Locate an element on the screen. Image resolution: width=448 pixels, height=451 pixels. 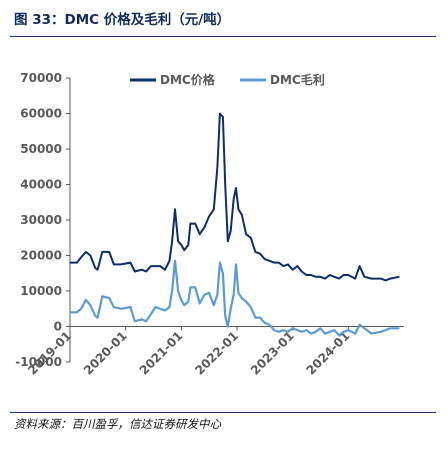
x-tick-label: 2024-01 is located at coordinates (328, 353).